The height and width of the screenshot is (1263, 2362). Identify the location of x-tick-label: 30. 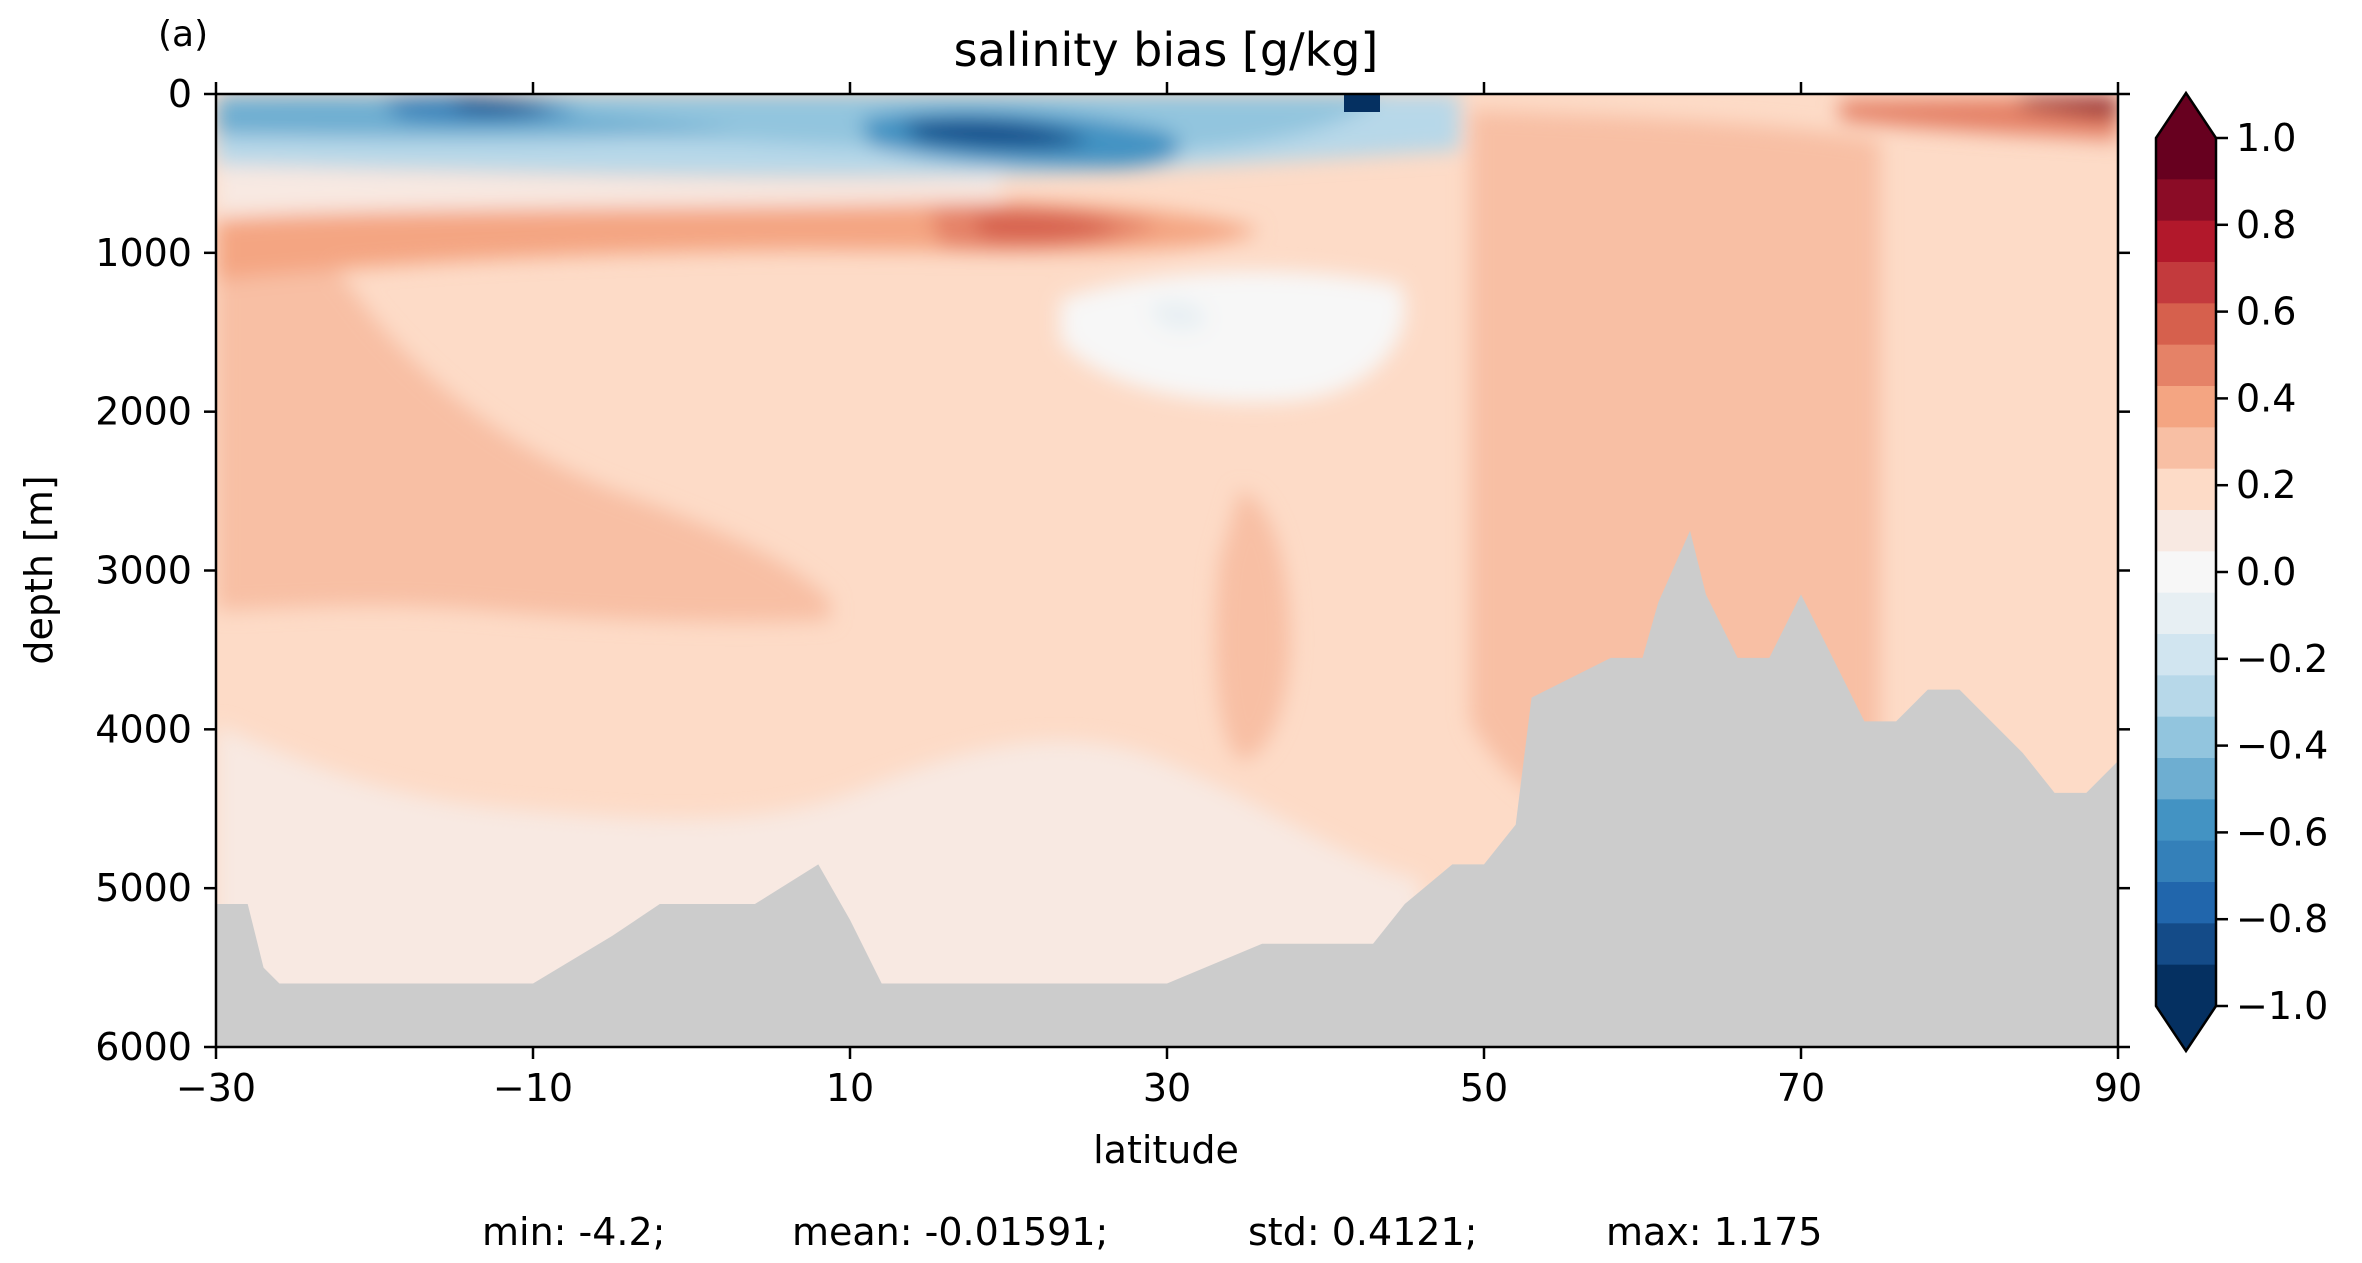
(1167, 1088).